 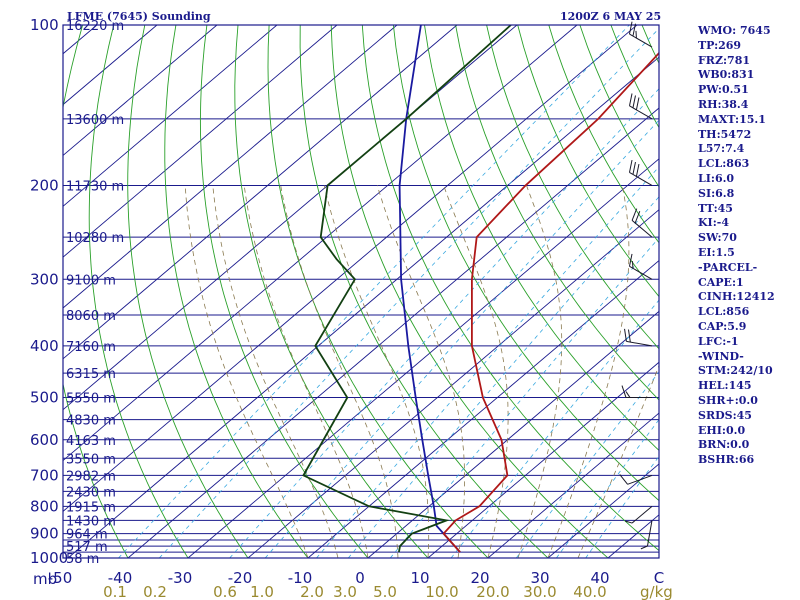 I want to click on height-label: 10280 m, so click(x=95, y=238).